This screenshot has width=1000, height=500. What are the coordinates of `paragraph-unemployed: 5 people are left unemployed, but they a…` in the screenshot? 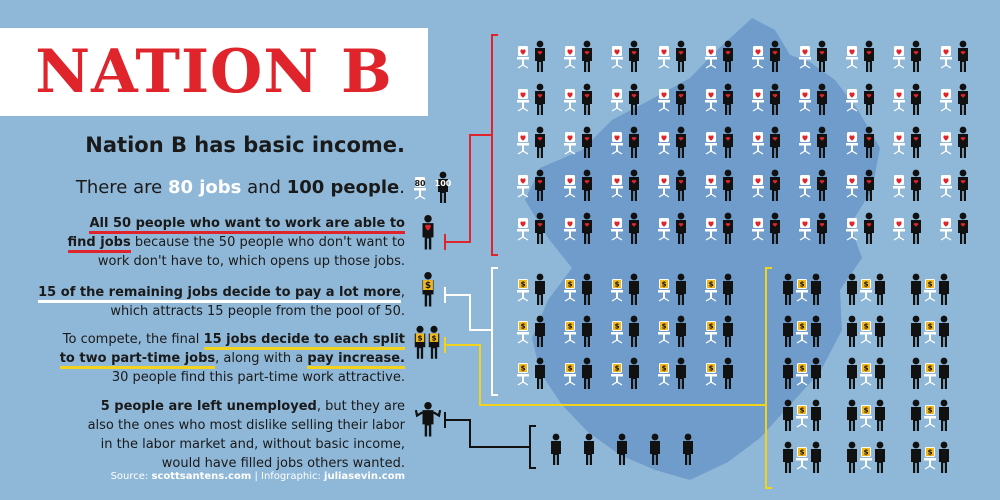 It's located at (207, 435).